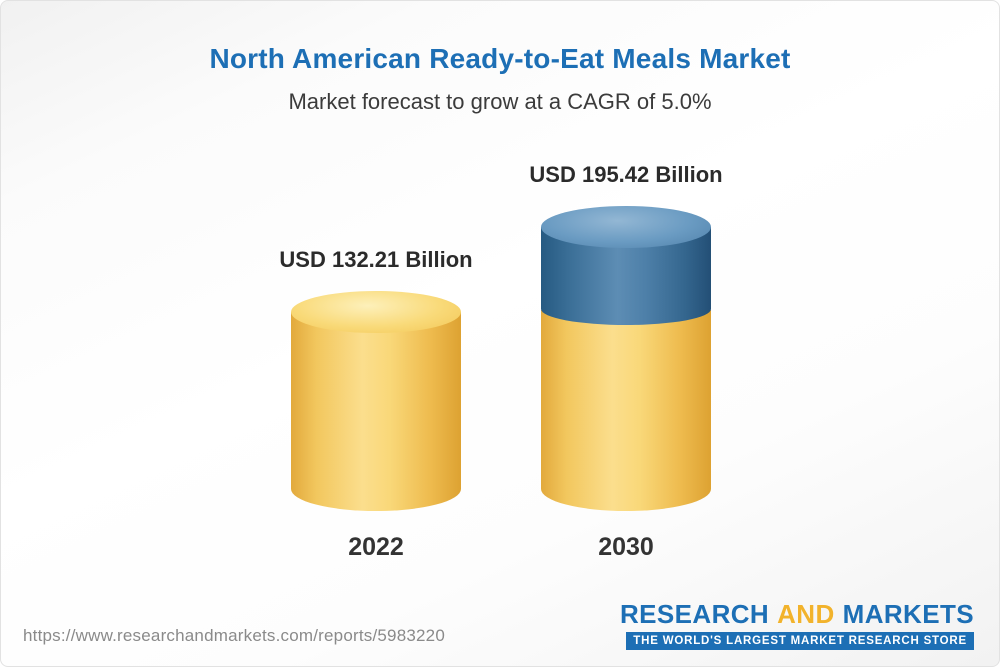  I want to click on value-label-2022: USD 132.21 Billion, so click(376, 259).